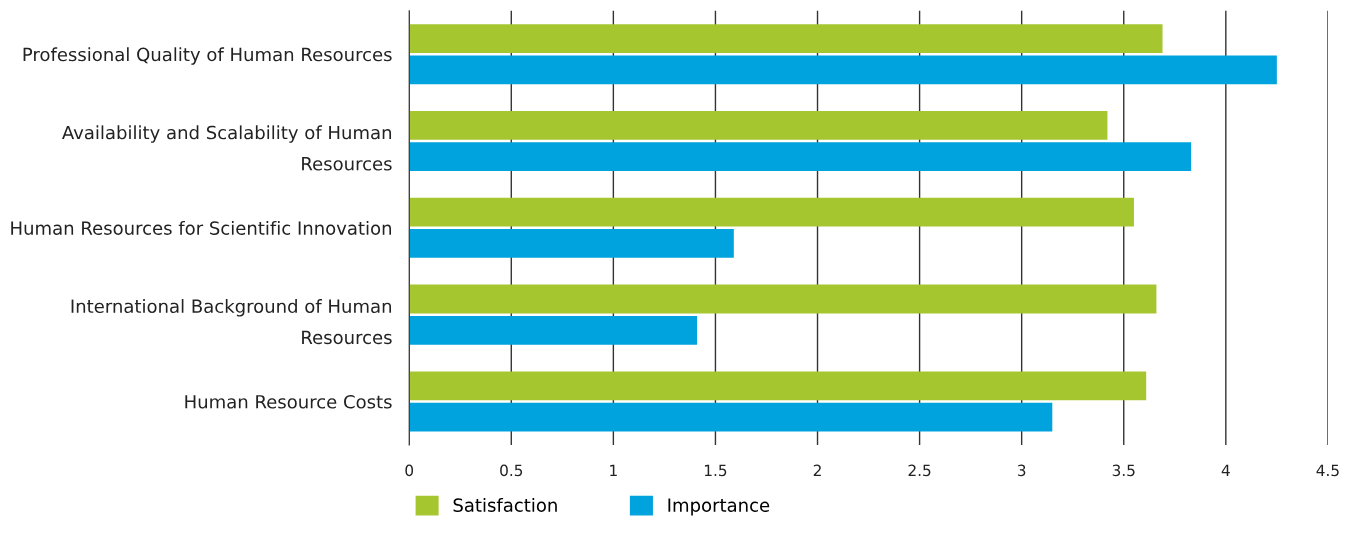 The height and width of the screenshot is (536, 1355). Describe the element at coordinates (715, 470) in the screenshot. I see `x-tick-label: 1.5` at that location.